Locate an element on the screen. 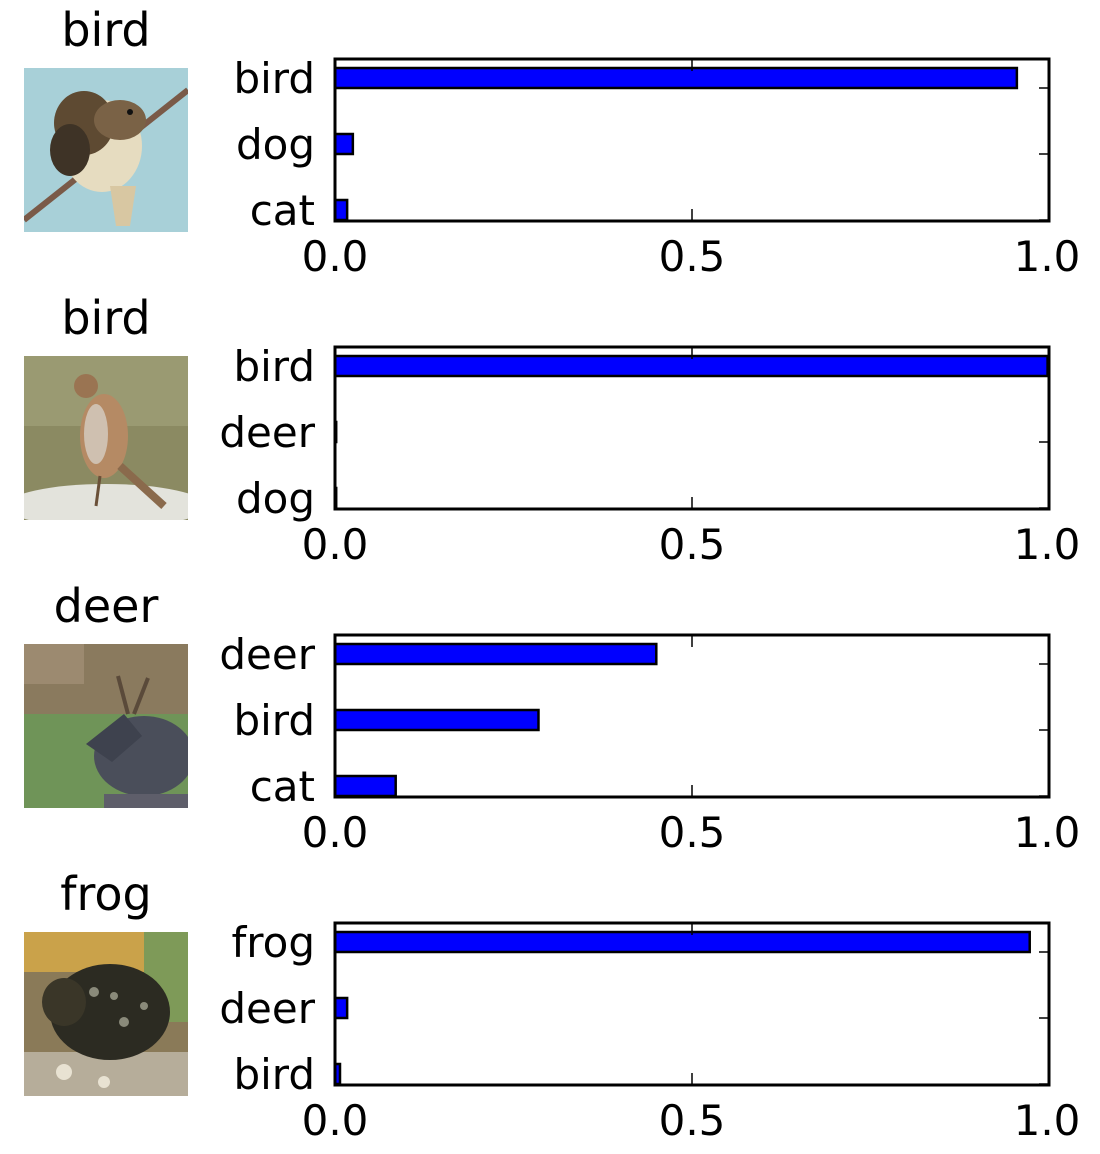  image-title: frog is located at coordinates (106, 894).